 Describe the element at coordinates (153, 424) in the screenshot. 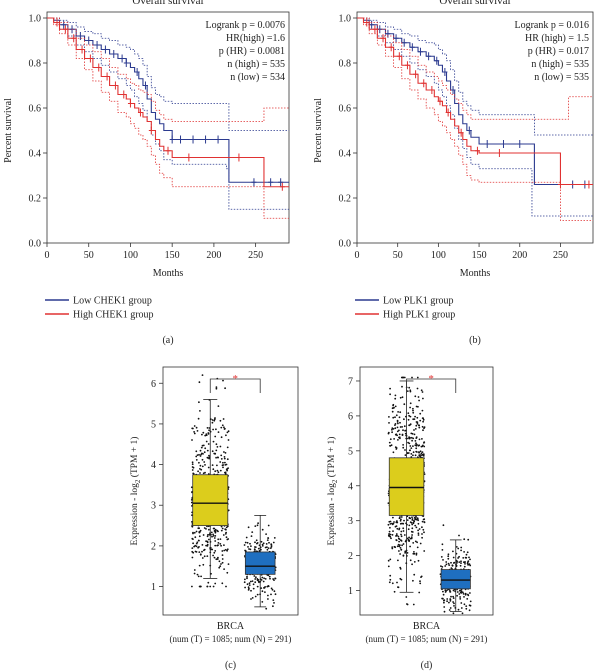

I see `y-tick-label: 5` at that location.